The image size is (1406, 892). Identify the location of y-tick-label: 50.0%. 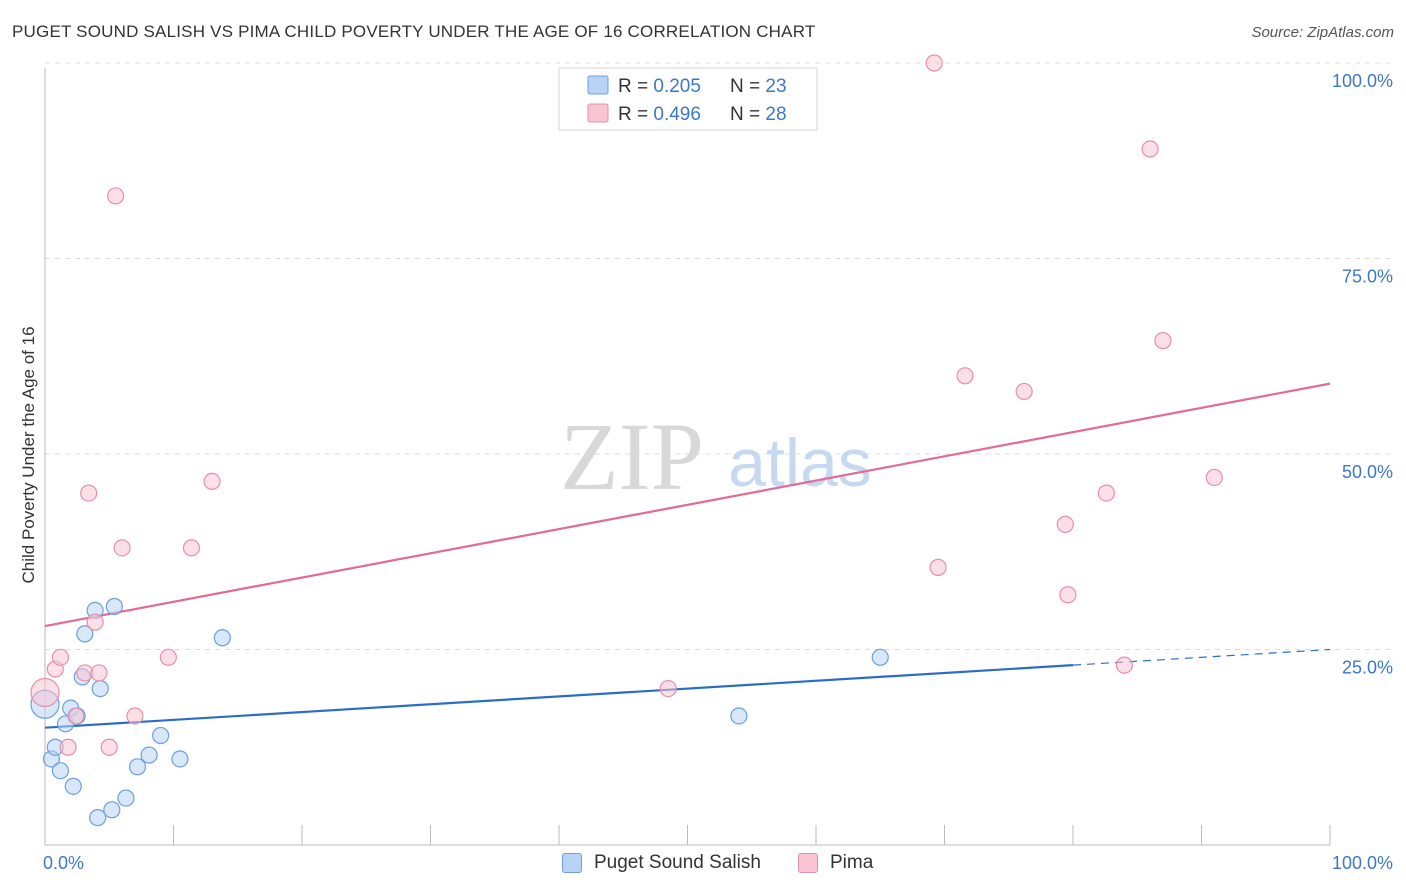
(1367, 472).